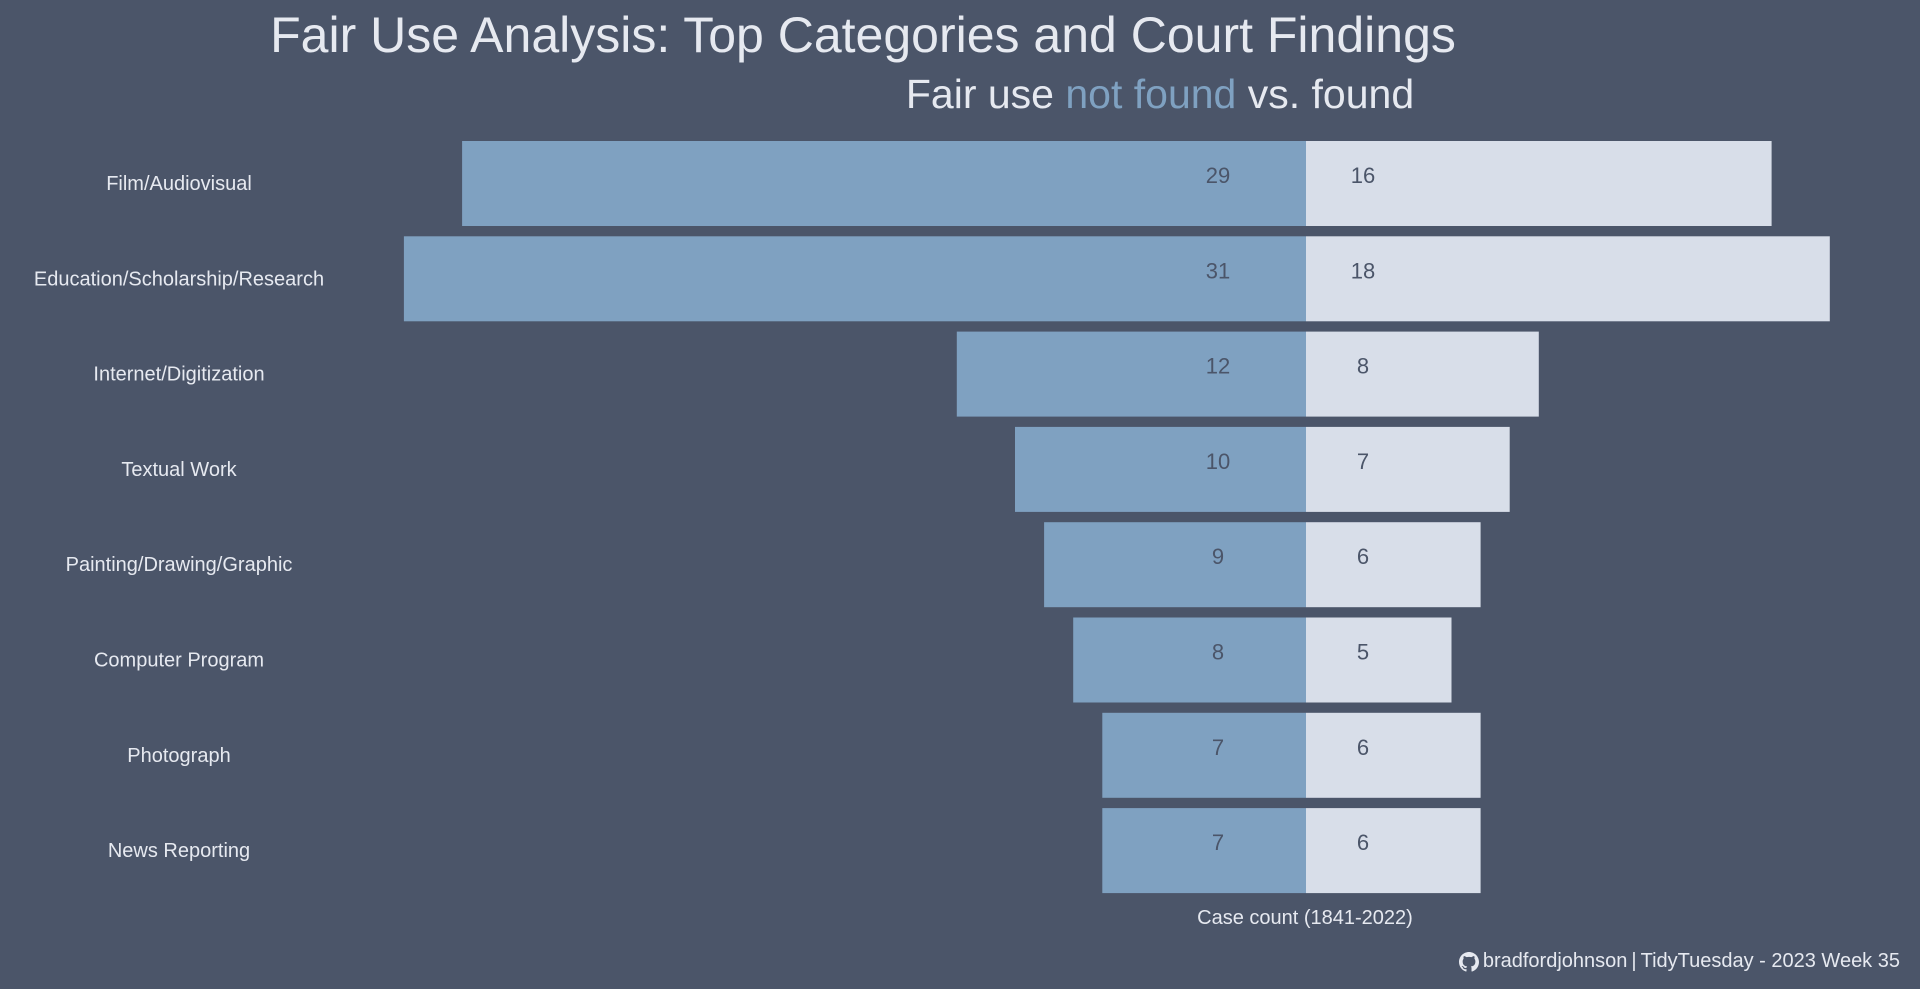 This screenshot has height=989, width=1920. What do you see at coordinates (179, 470) in the screenshot?
I see `category-label: Textual Work` at bounding box center [179, 470].